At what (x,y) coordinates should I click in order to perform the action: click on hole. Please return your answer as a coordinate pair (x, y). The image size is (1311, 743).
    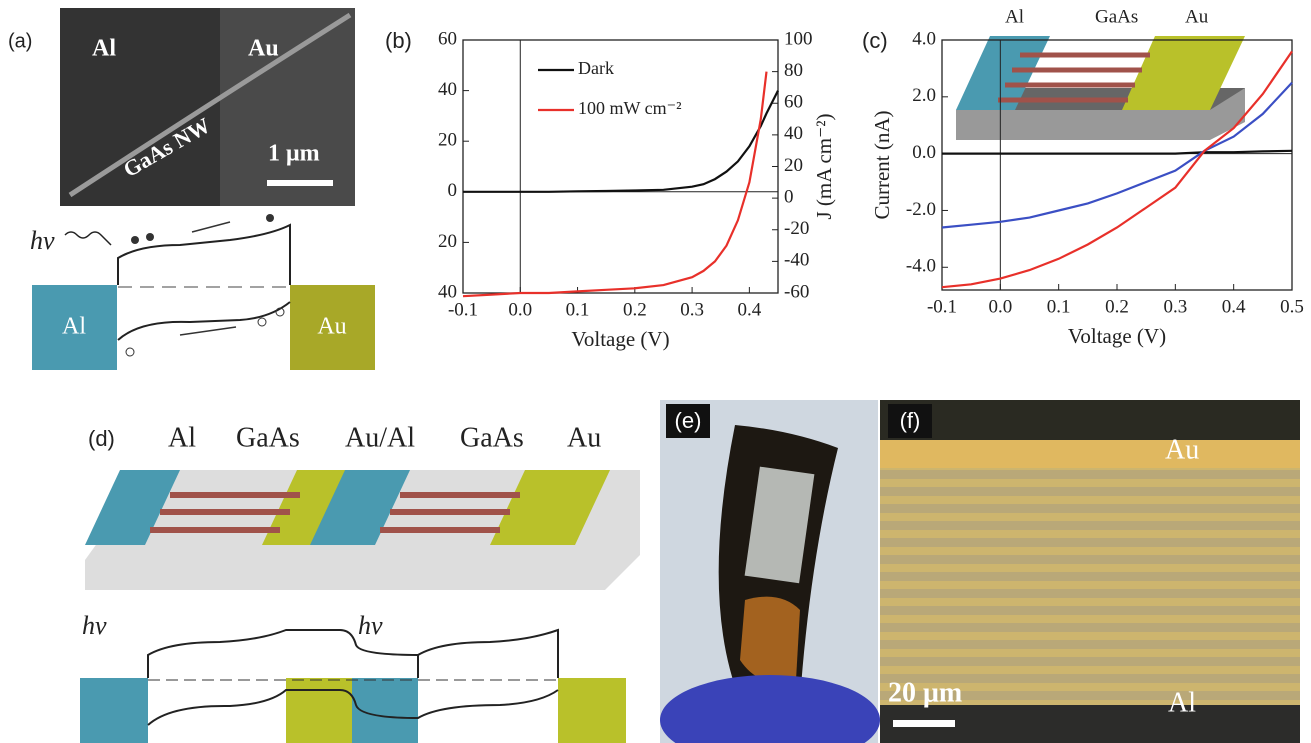
    Looking at the image, I should click on (262, 322).